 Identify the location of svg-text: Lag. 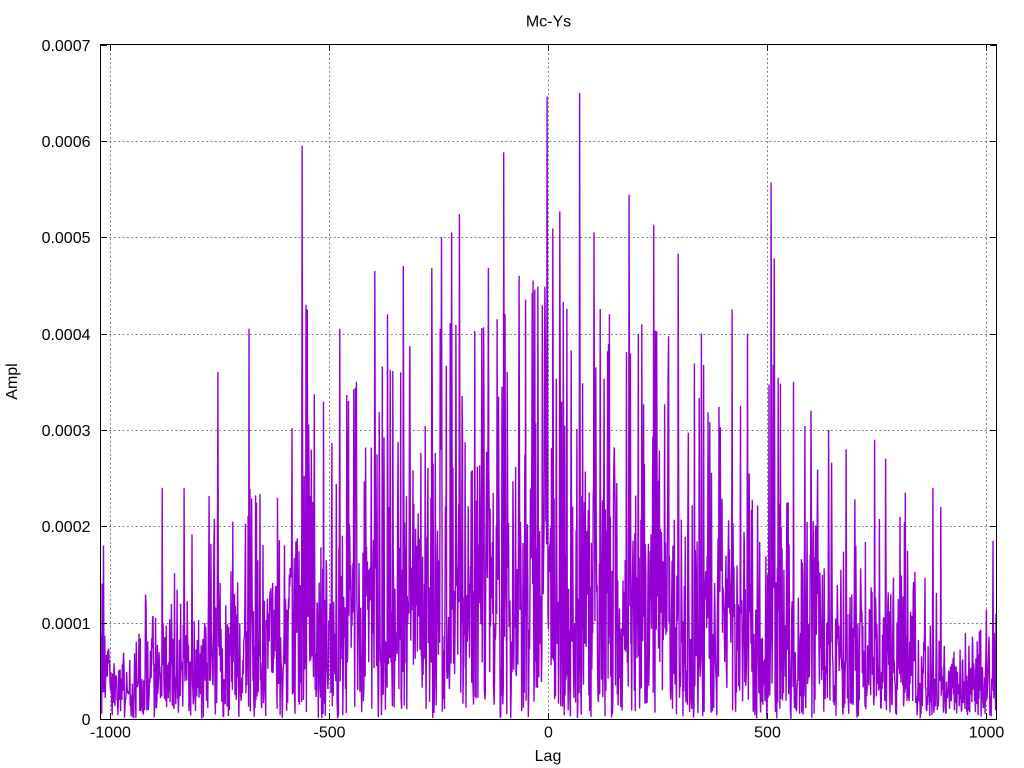
(548, 756).